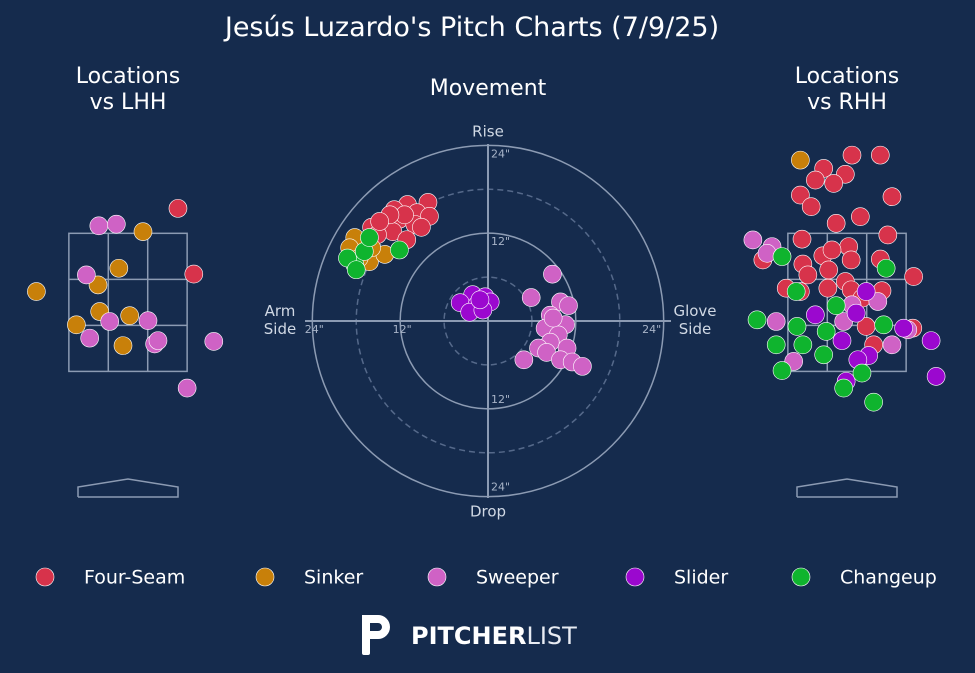  Describe the element at coordinates (551, 636) in the screenshot. I see `logo-light: LIST` at that location.